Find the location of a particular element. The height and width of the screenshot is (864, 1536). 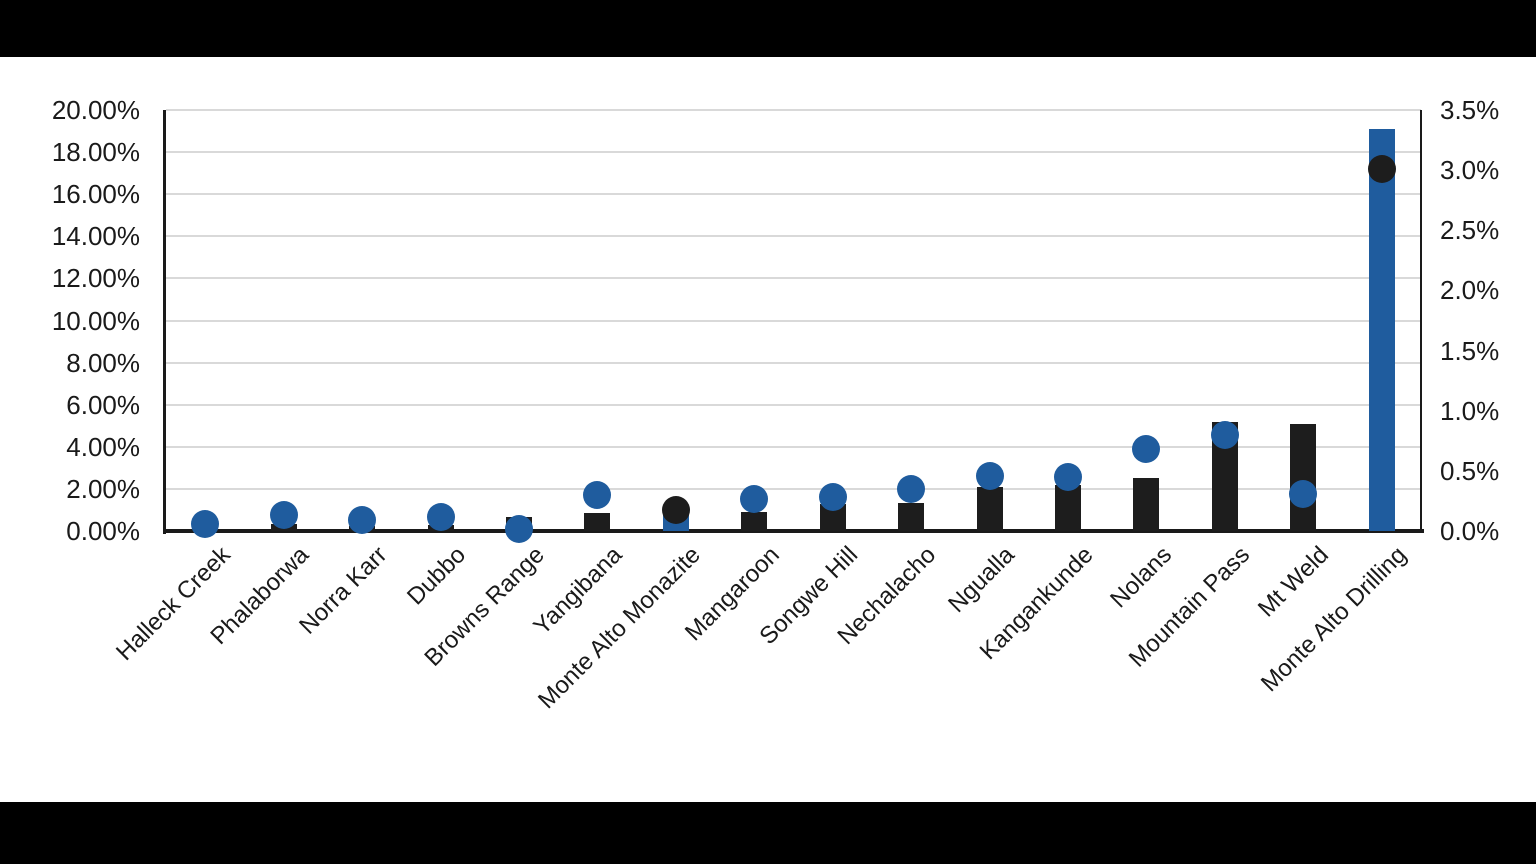

dot-norra-karr is located at coordinates (362, 520).